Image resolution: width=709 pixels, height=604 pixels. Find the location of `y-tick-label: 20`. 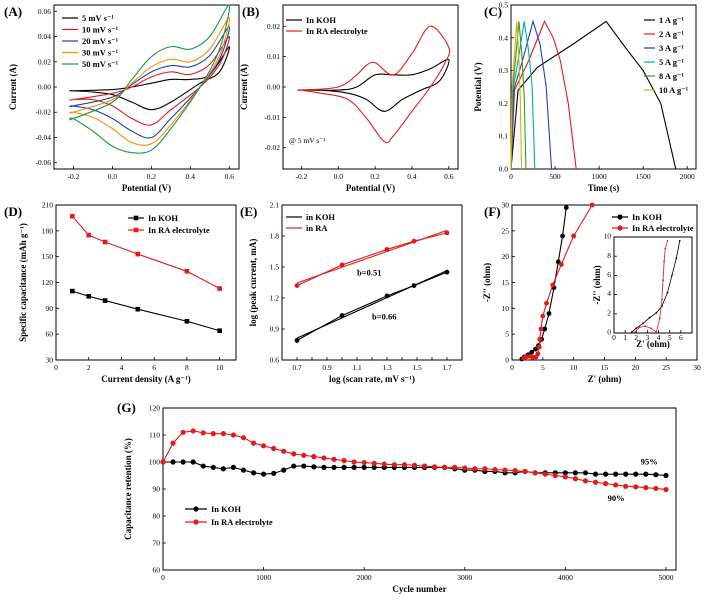

y-tick-label: 20 is located at coordinates (506, 256).